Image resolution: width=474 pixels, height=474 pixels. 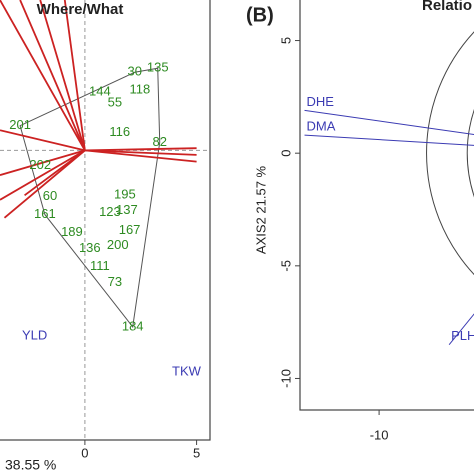 What do you see at coordinates (119, 131) in the screenshot?
I see `point-label: 116` at bounding box center [119, 131].